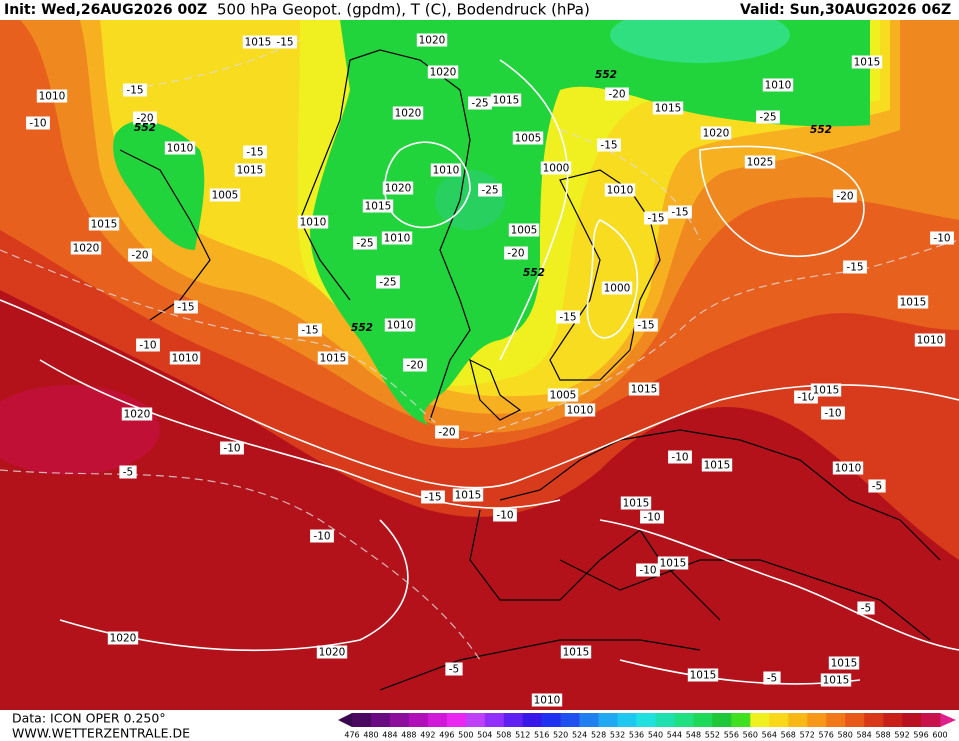  What do you see at coordinates (807, 735) in the screenshot?
I see `colorbar-label: 572` at bounding box center [807, 735].